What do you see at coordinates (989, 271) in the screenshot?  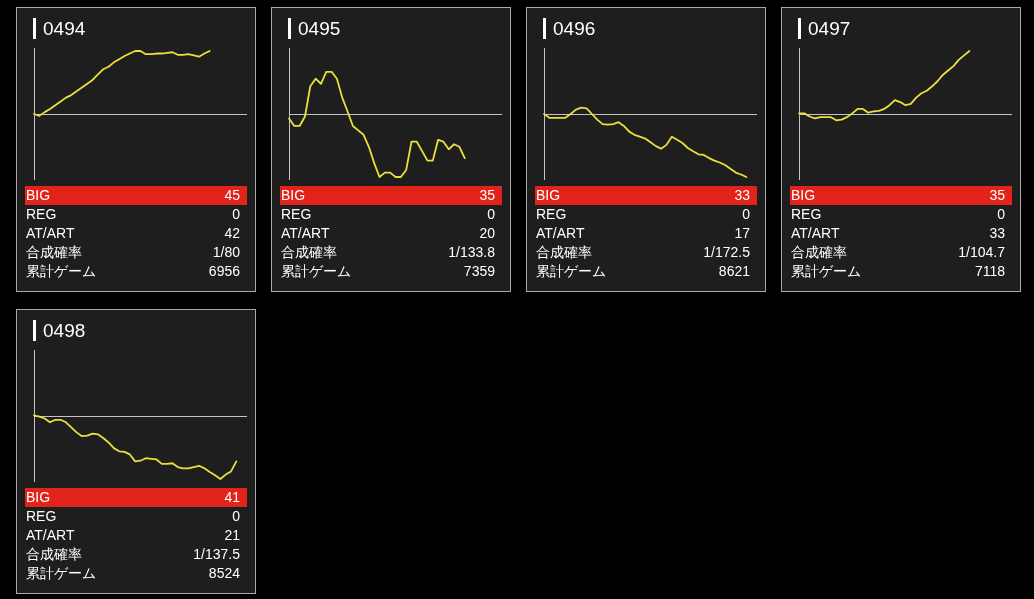 I see `text: 7118` at bounding box center [989, 271].